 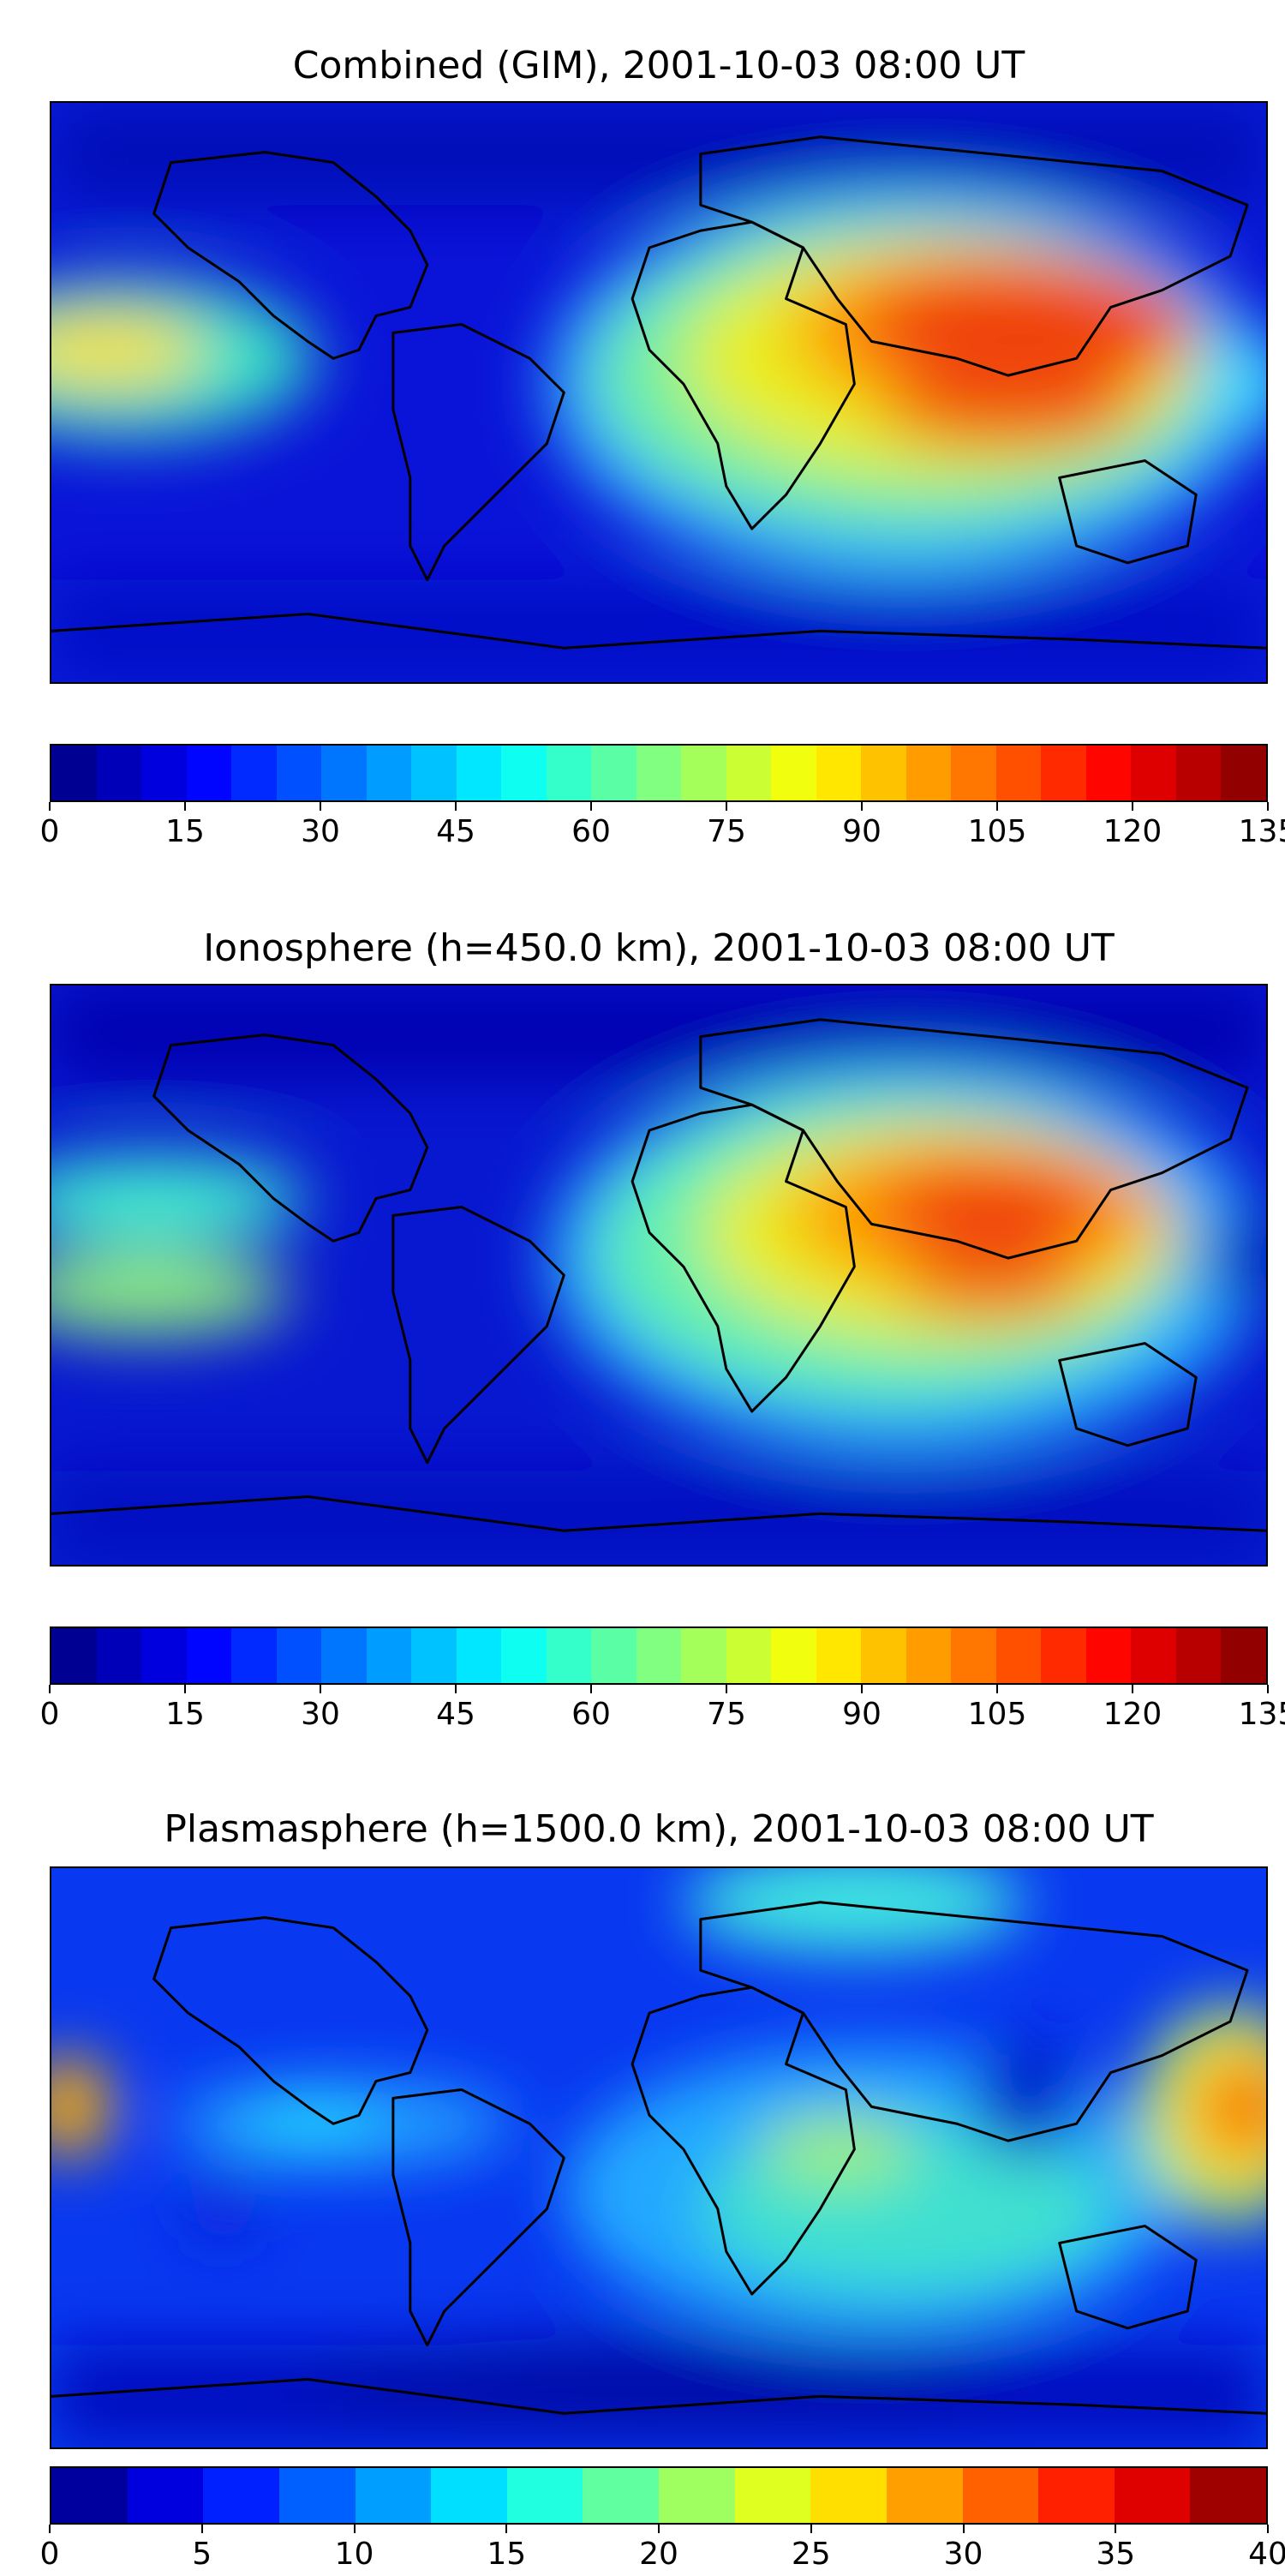 What do you see at coordinates (727, 831) in the screenshot?
I see `tick-label: 75` at bounding box center [727, 831].